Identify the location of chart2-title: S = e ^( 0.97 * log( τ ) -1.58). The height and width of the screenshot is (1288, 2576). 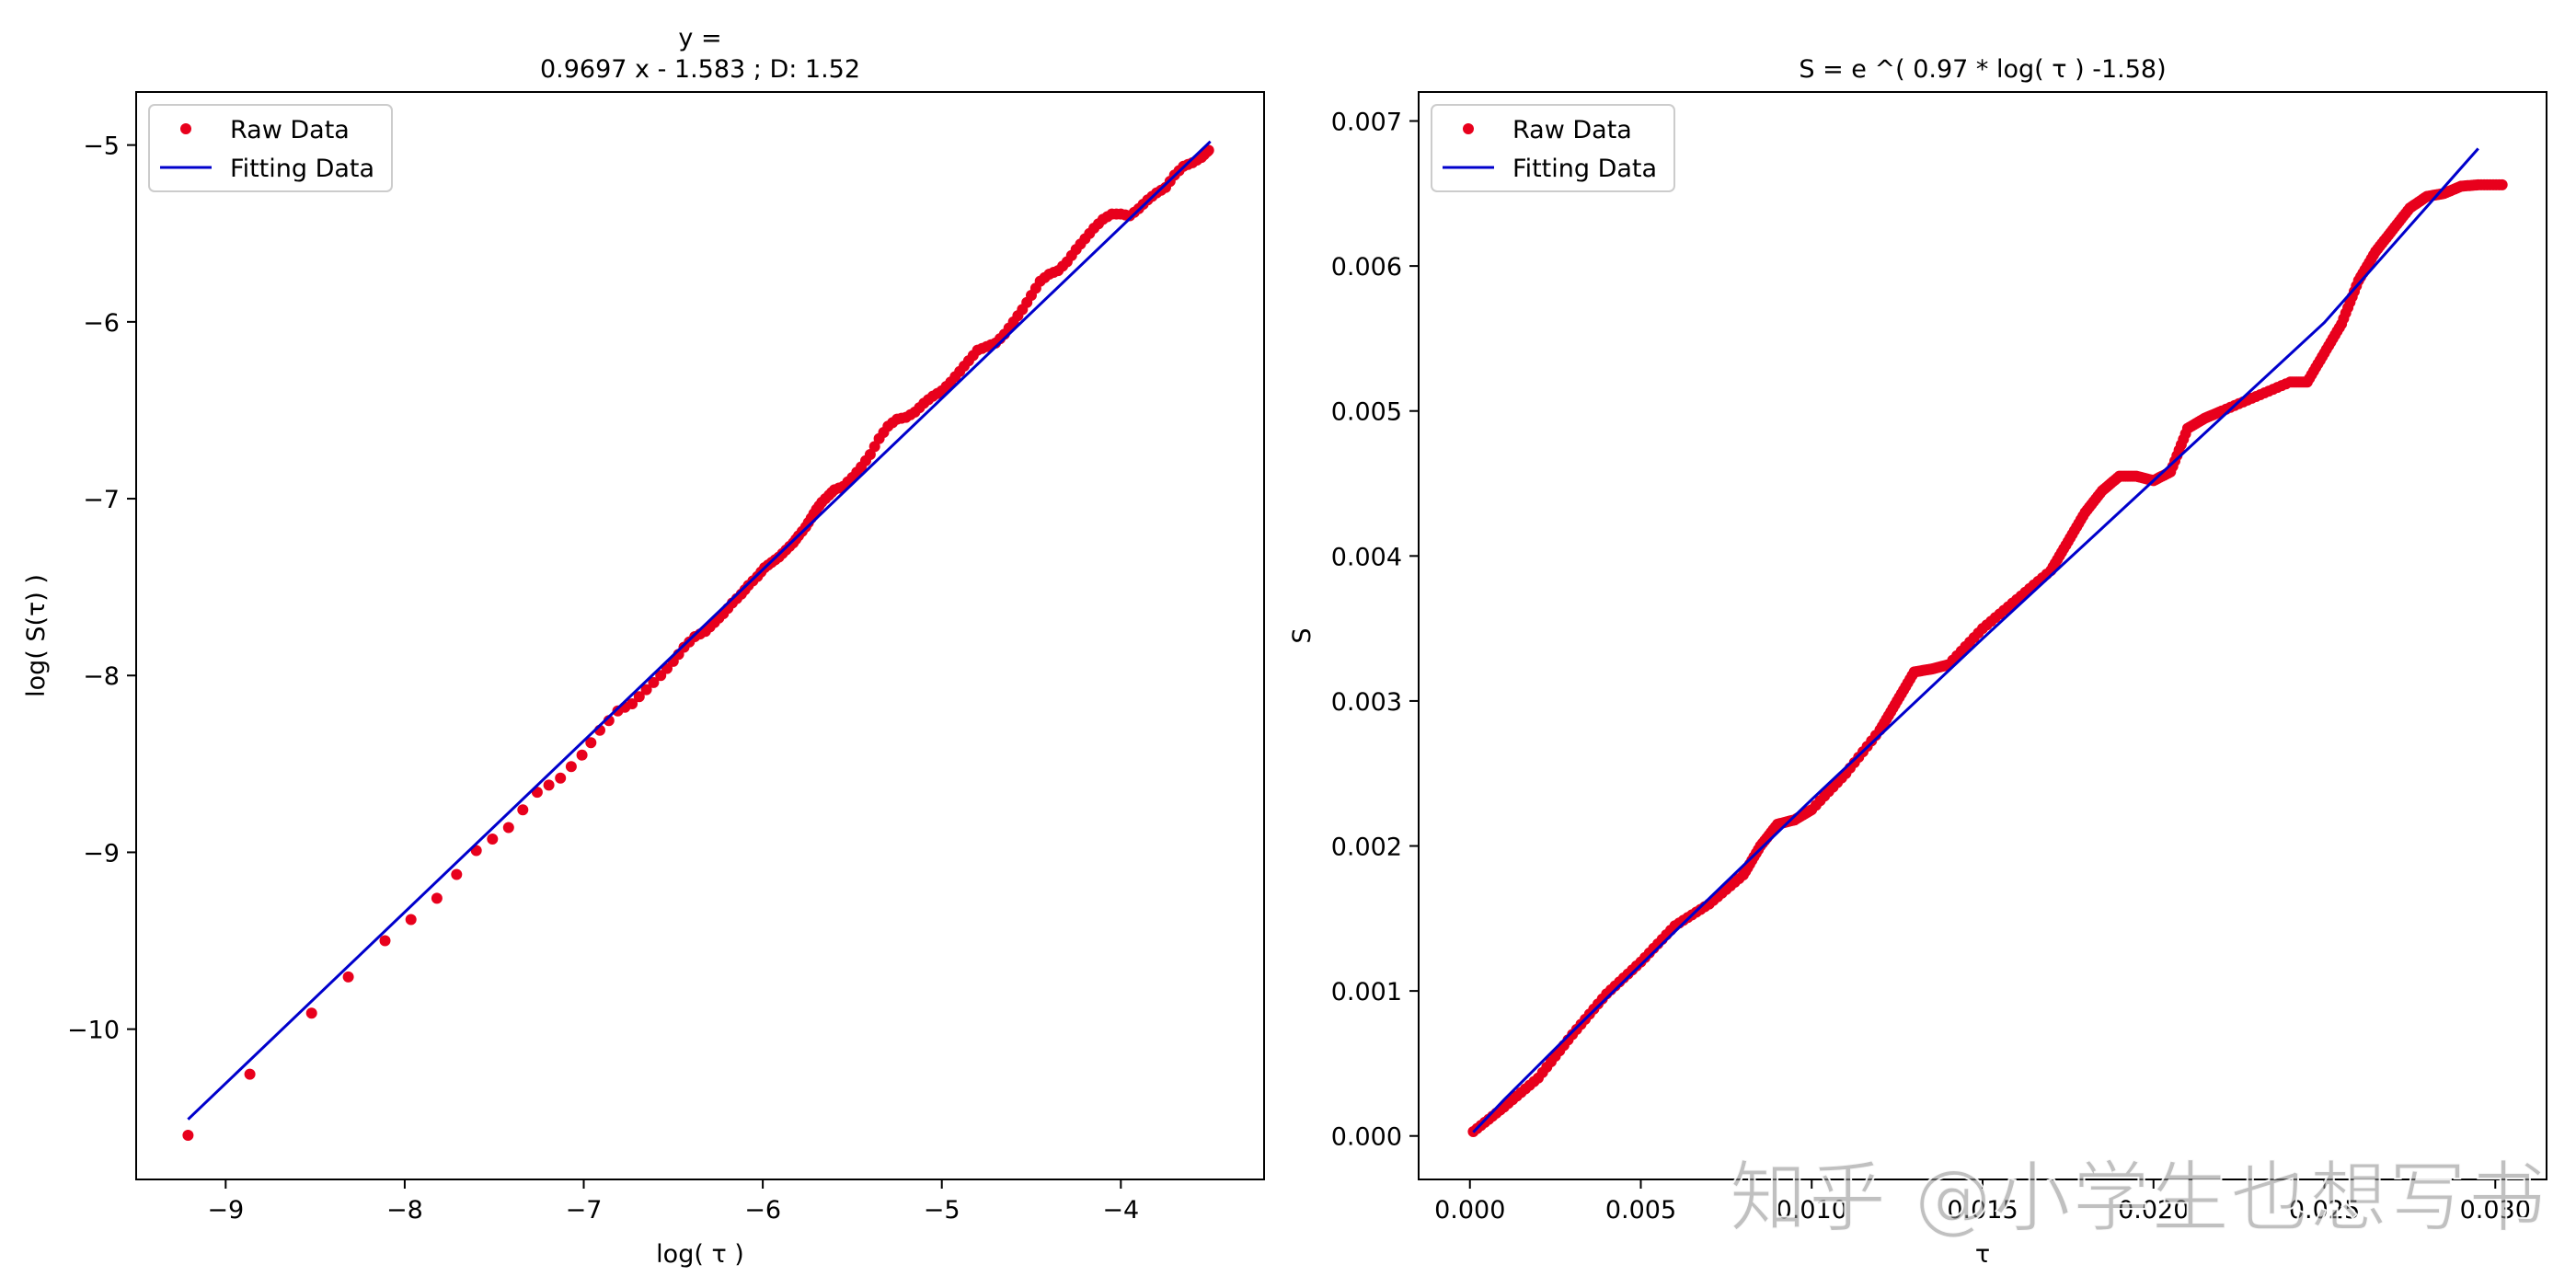
(1982, 69).